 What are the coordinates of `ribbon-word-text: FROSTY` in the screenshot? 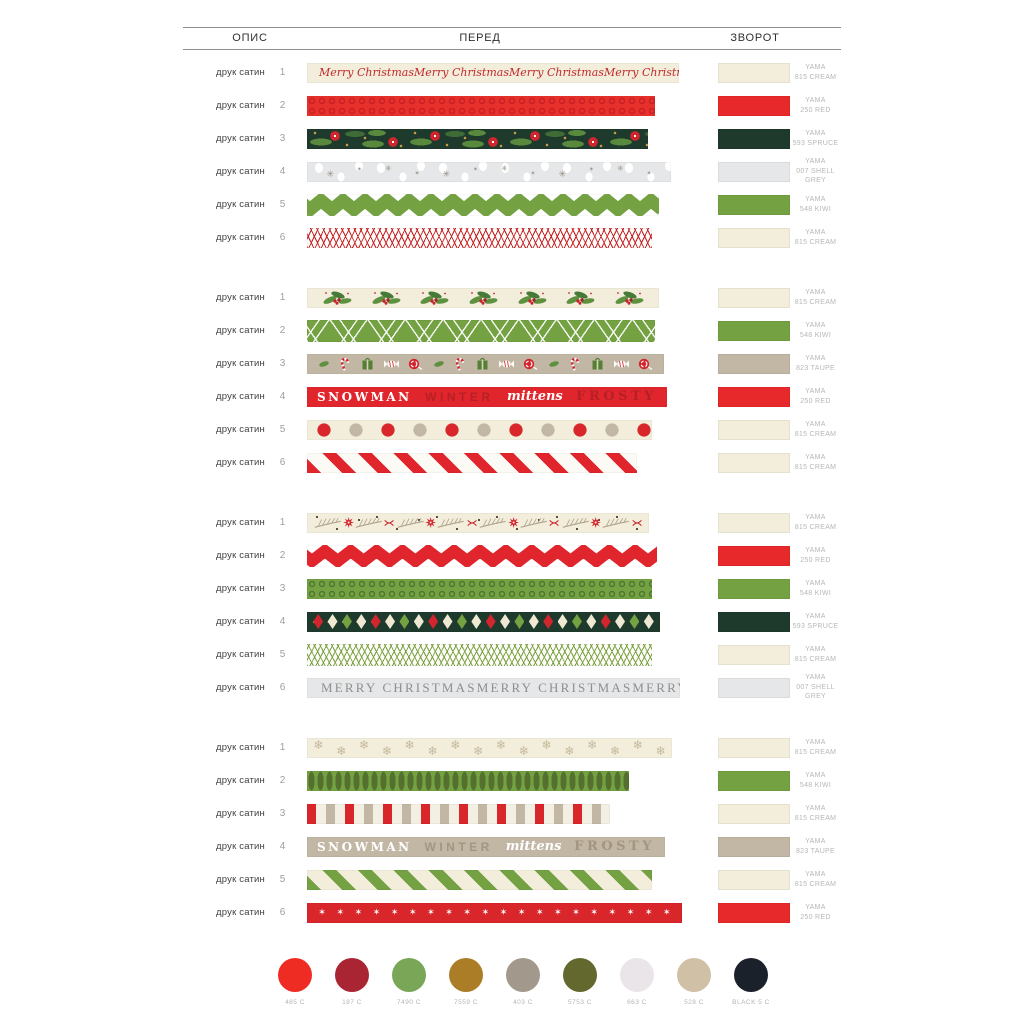 It's located at (614, 846).